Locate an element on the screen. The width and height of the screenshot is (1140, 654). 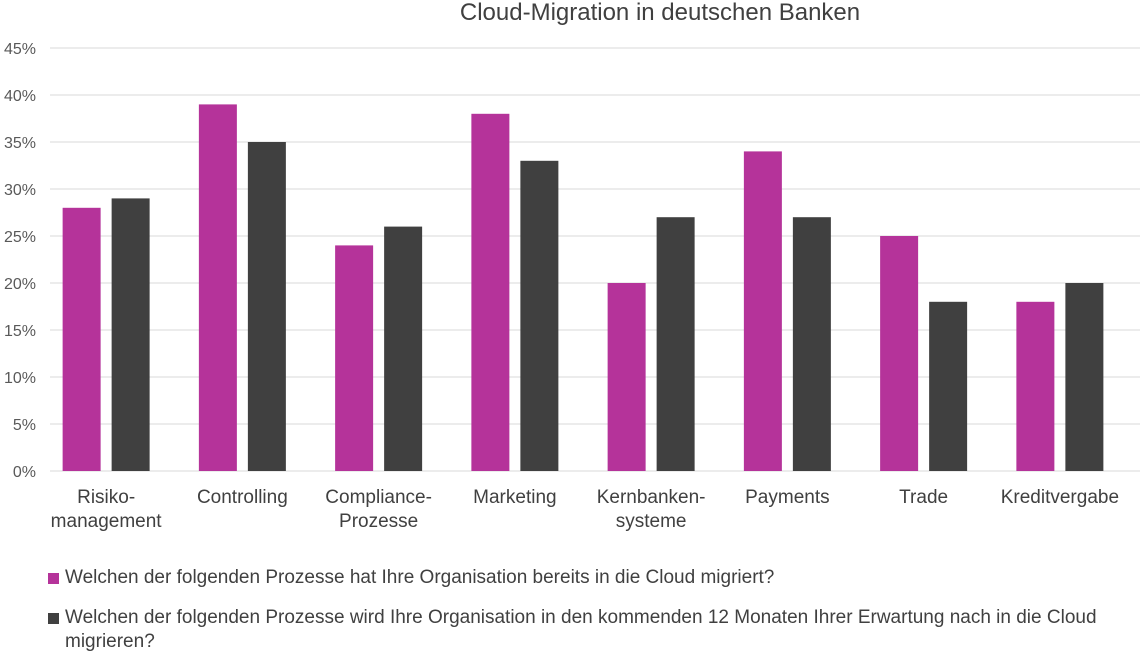
y-axis-ticks: 0% 5% 10% 15% 20% 25% 30% 35% 40% 45% is located at coordinates (20, 261).